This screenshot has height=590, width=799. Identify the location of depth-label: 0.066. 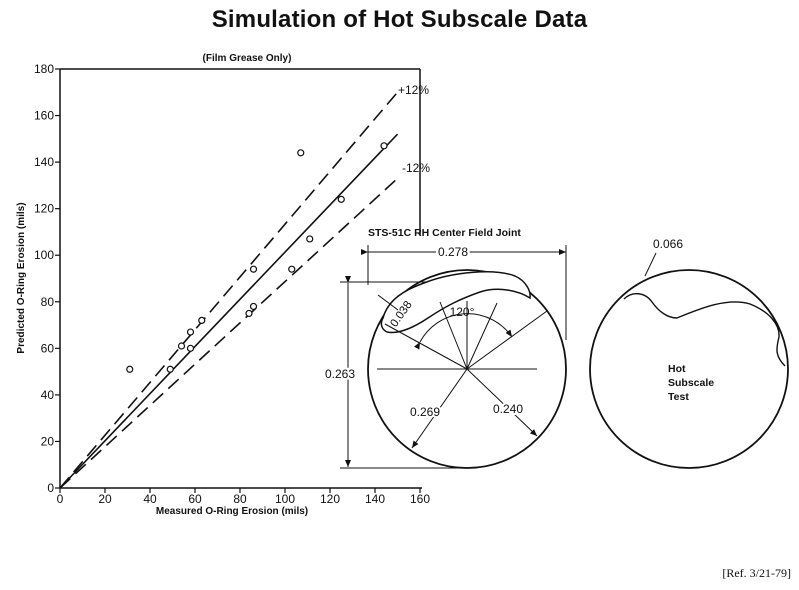
(668, 244).